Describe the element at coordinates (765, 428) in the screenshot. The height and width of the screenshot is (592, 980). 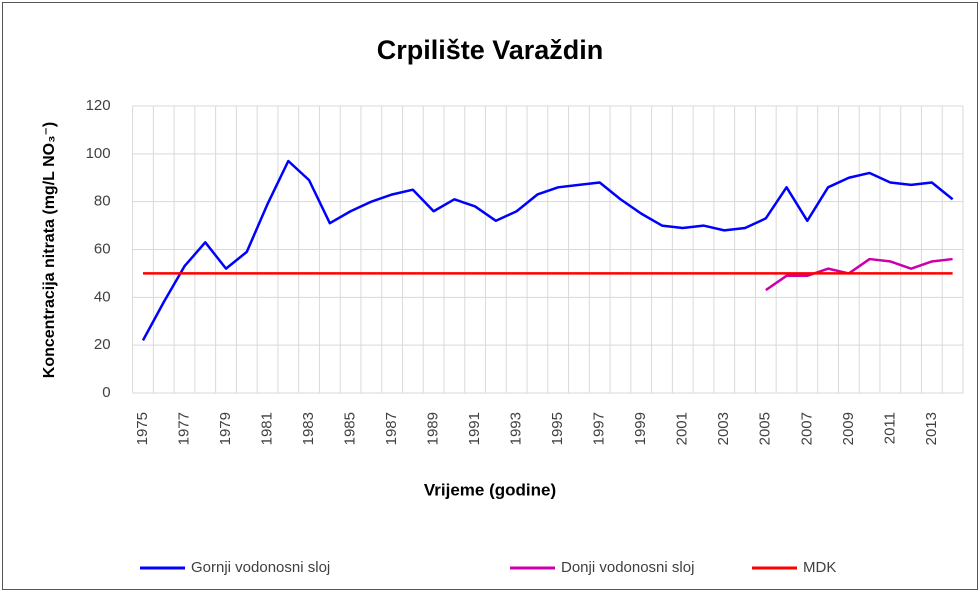
I see `x-tick-label: 2005` at that location.